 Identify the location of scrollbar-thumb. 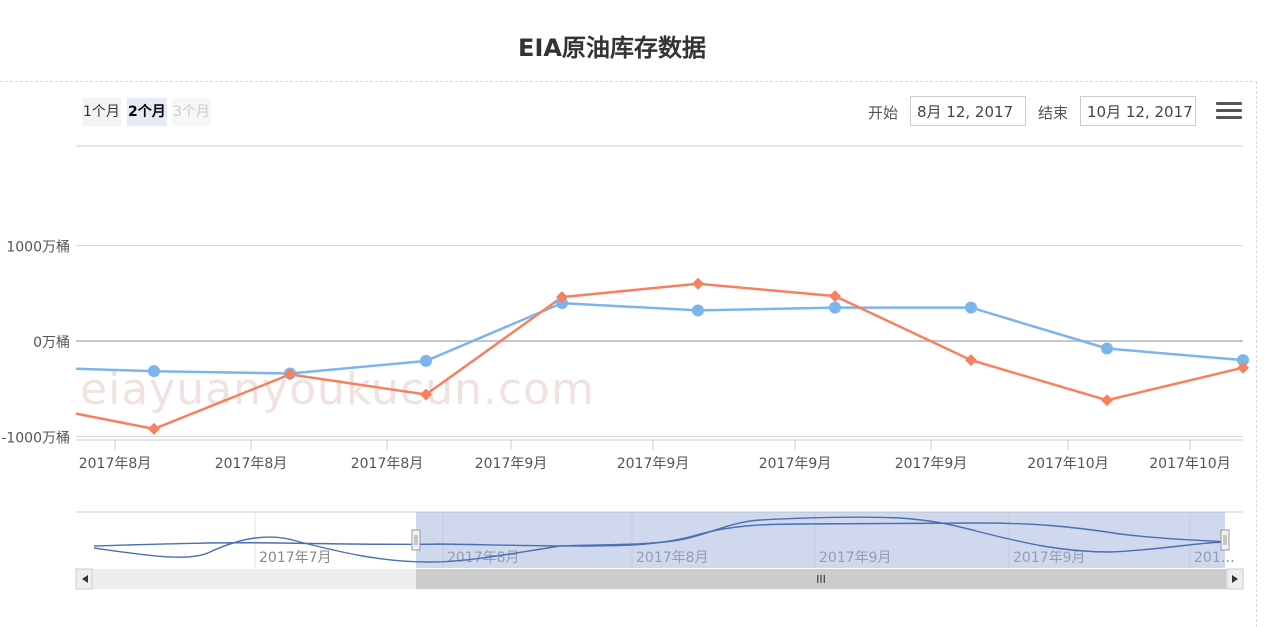
(821, 579).